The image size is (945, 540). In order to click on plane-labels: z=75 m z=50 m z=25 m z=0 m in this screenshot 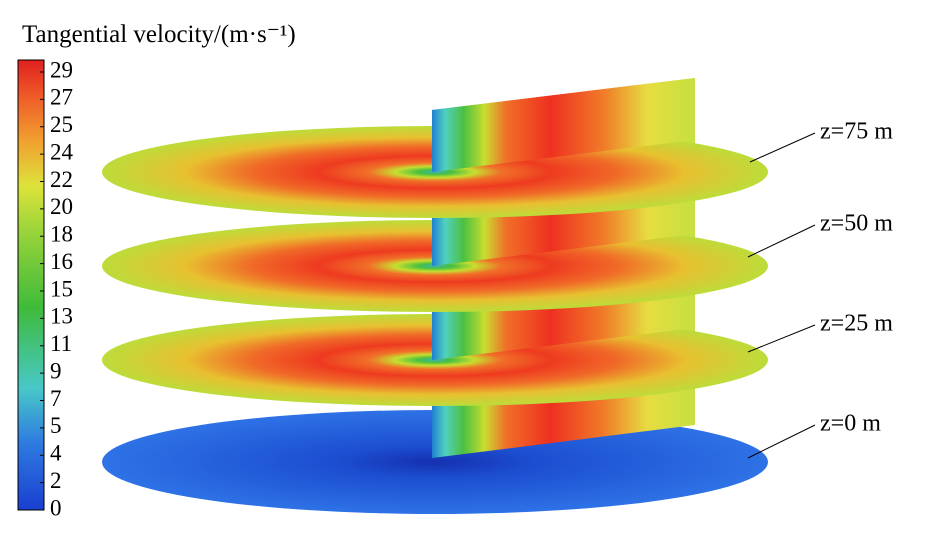, I will do `click(820, 289)`.